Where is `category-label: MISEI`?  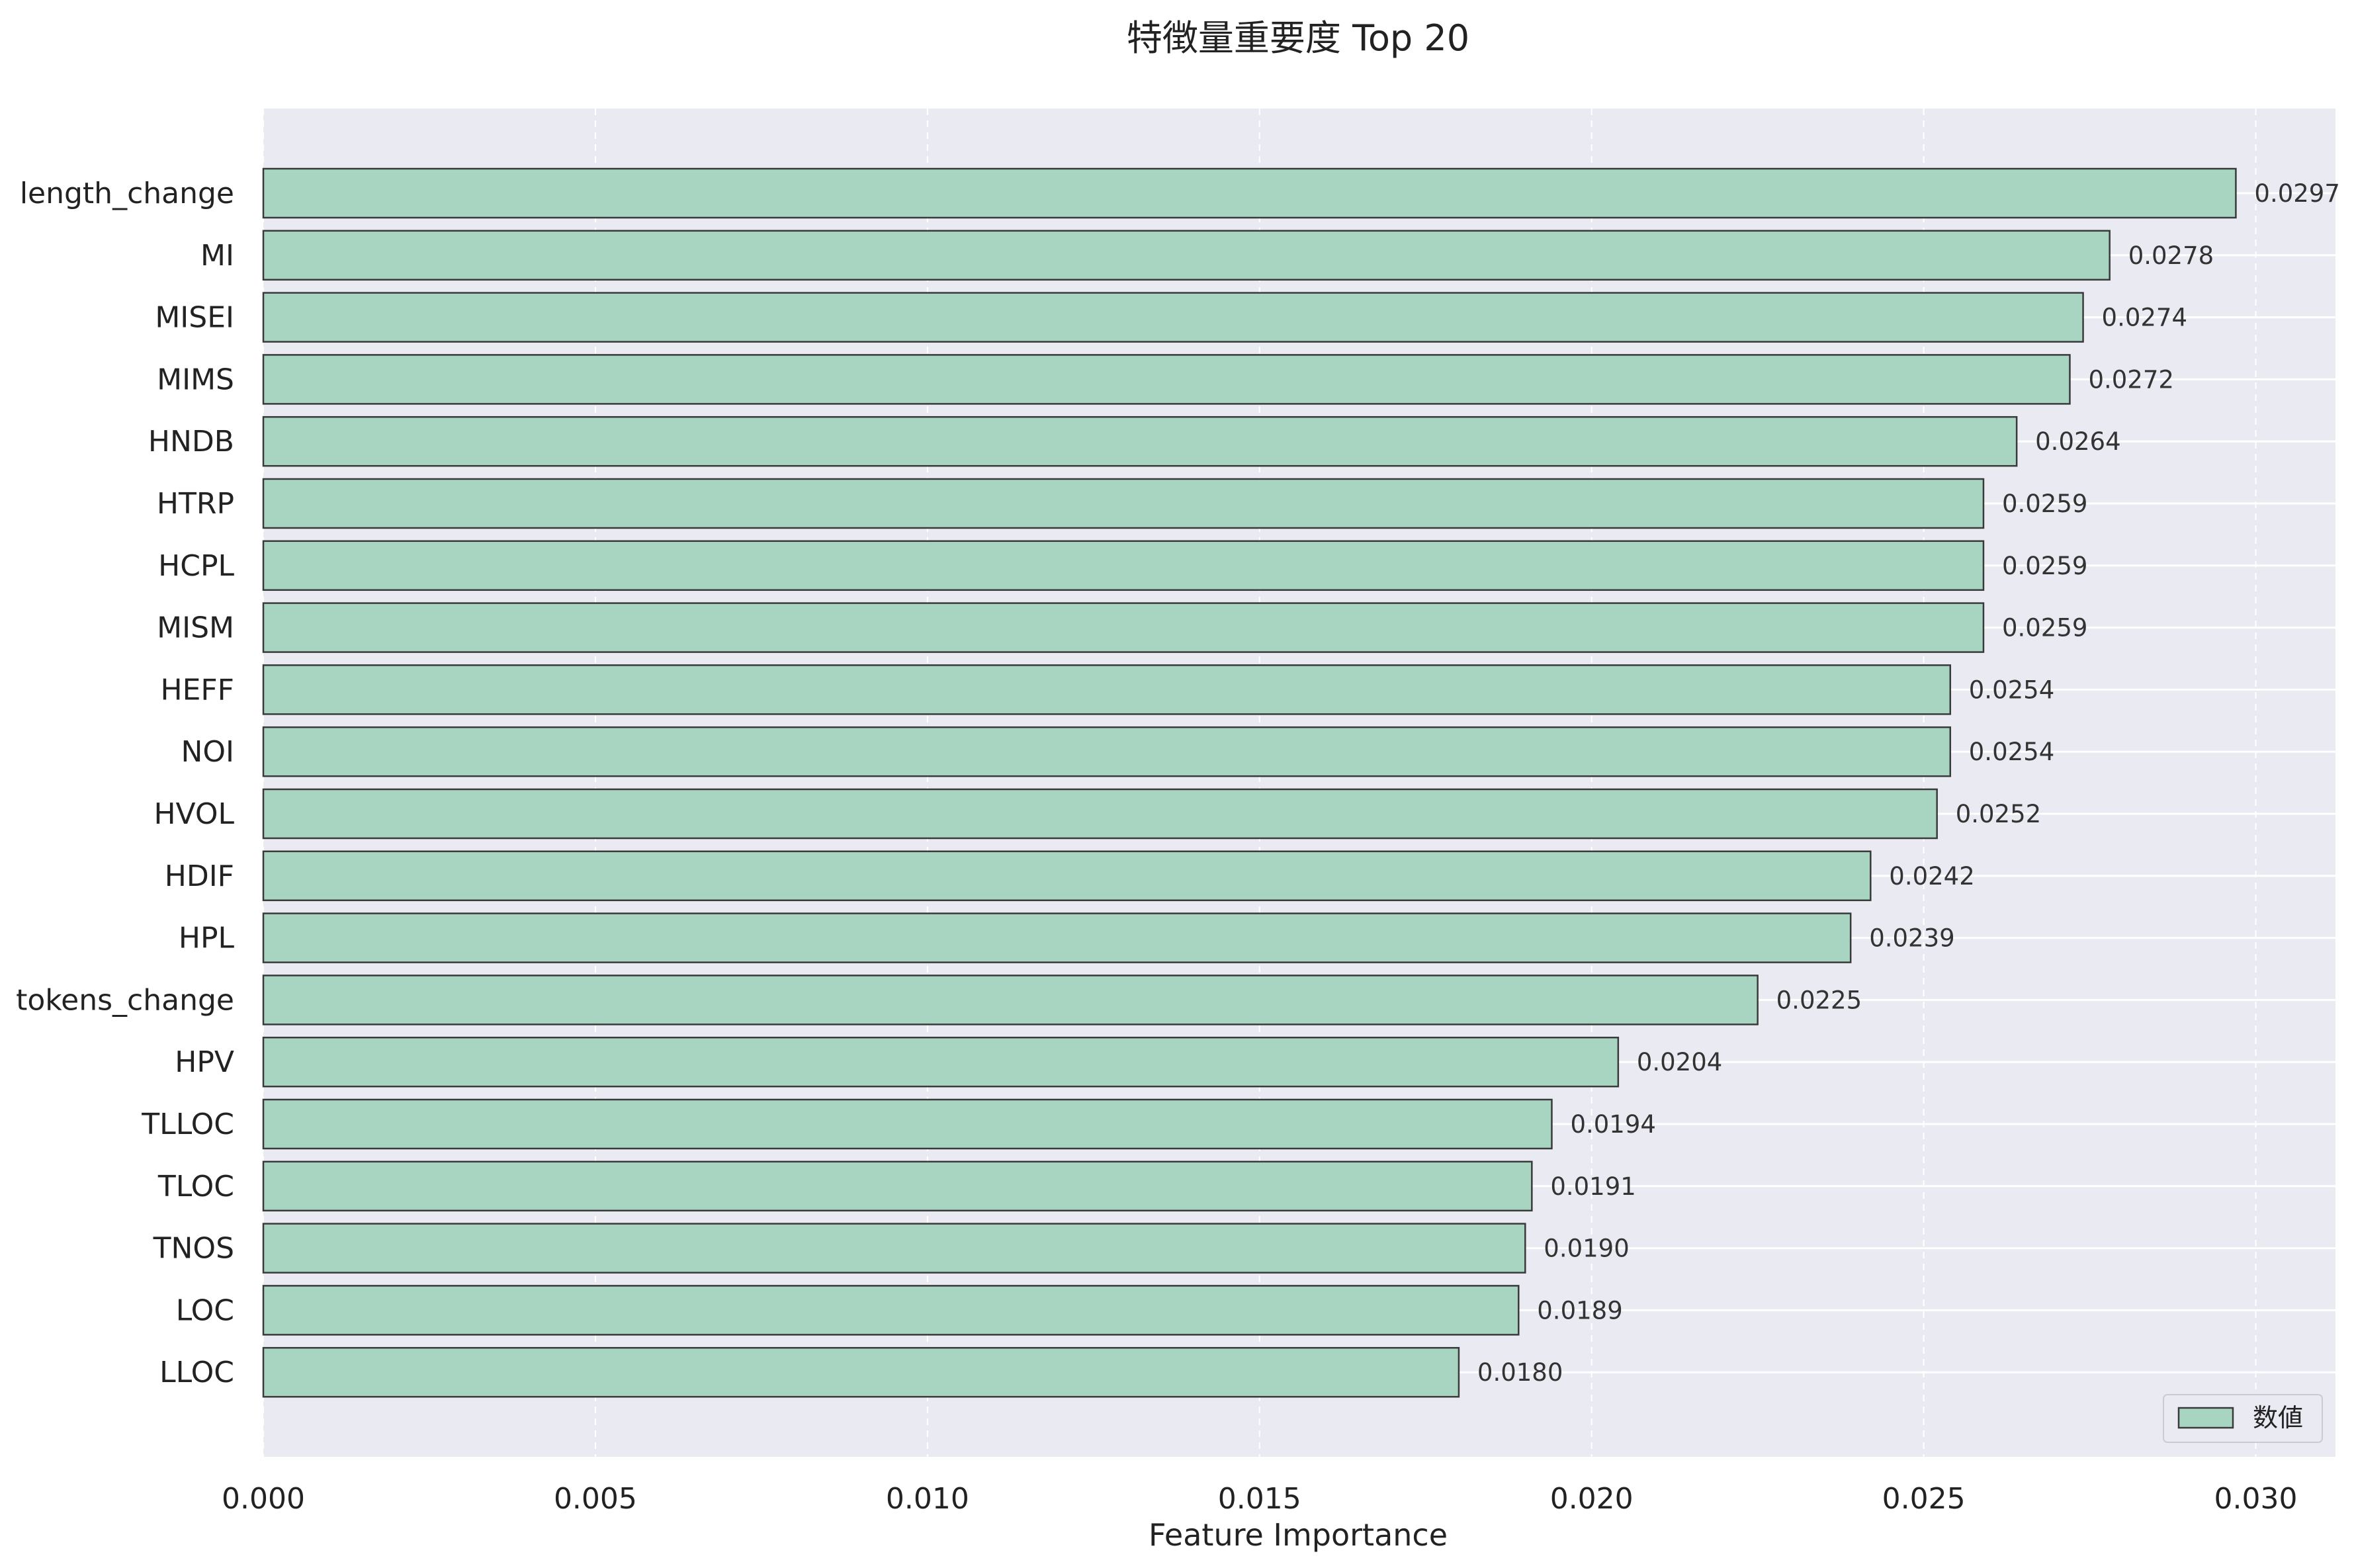 category-label: MISEI is located at coordinates (194, 318).